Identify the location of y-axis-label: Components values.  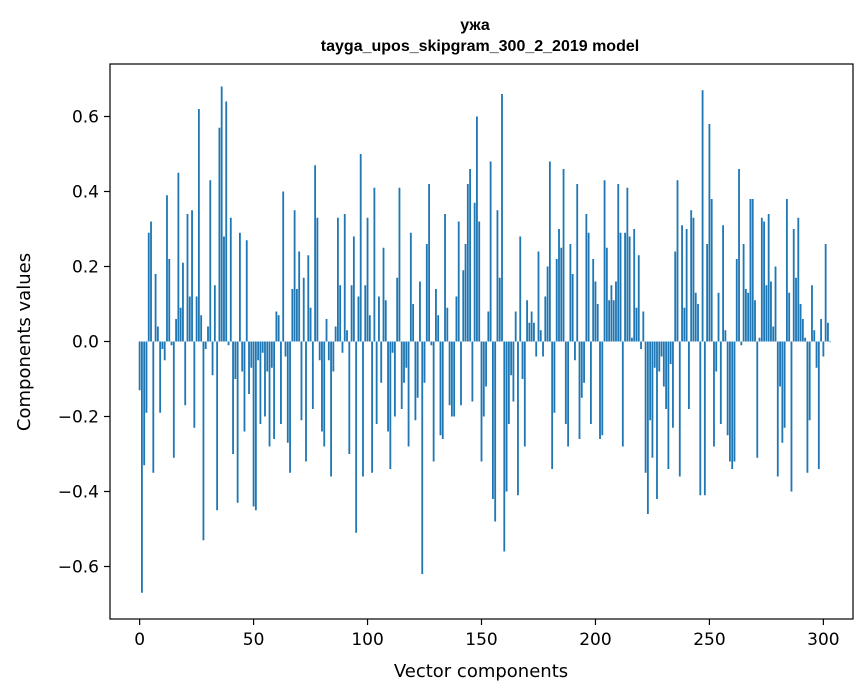
(24, 342).